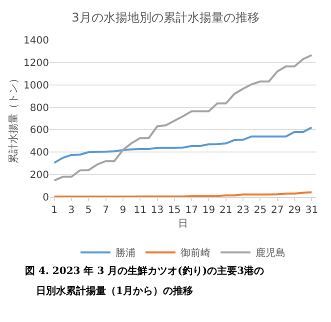 The height and width of the screenshot is (322, 331). I want to click on legend-label: 勝浦, so click(126, 253).